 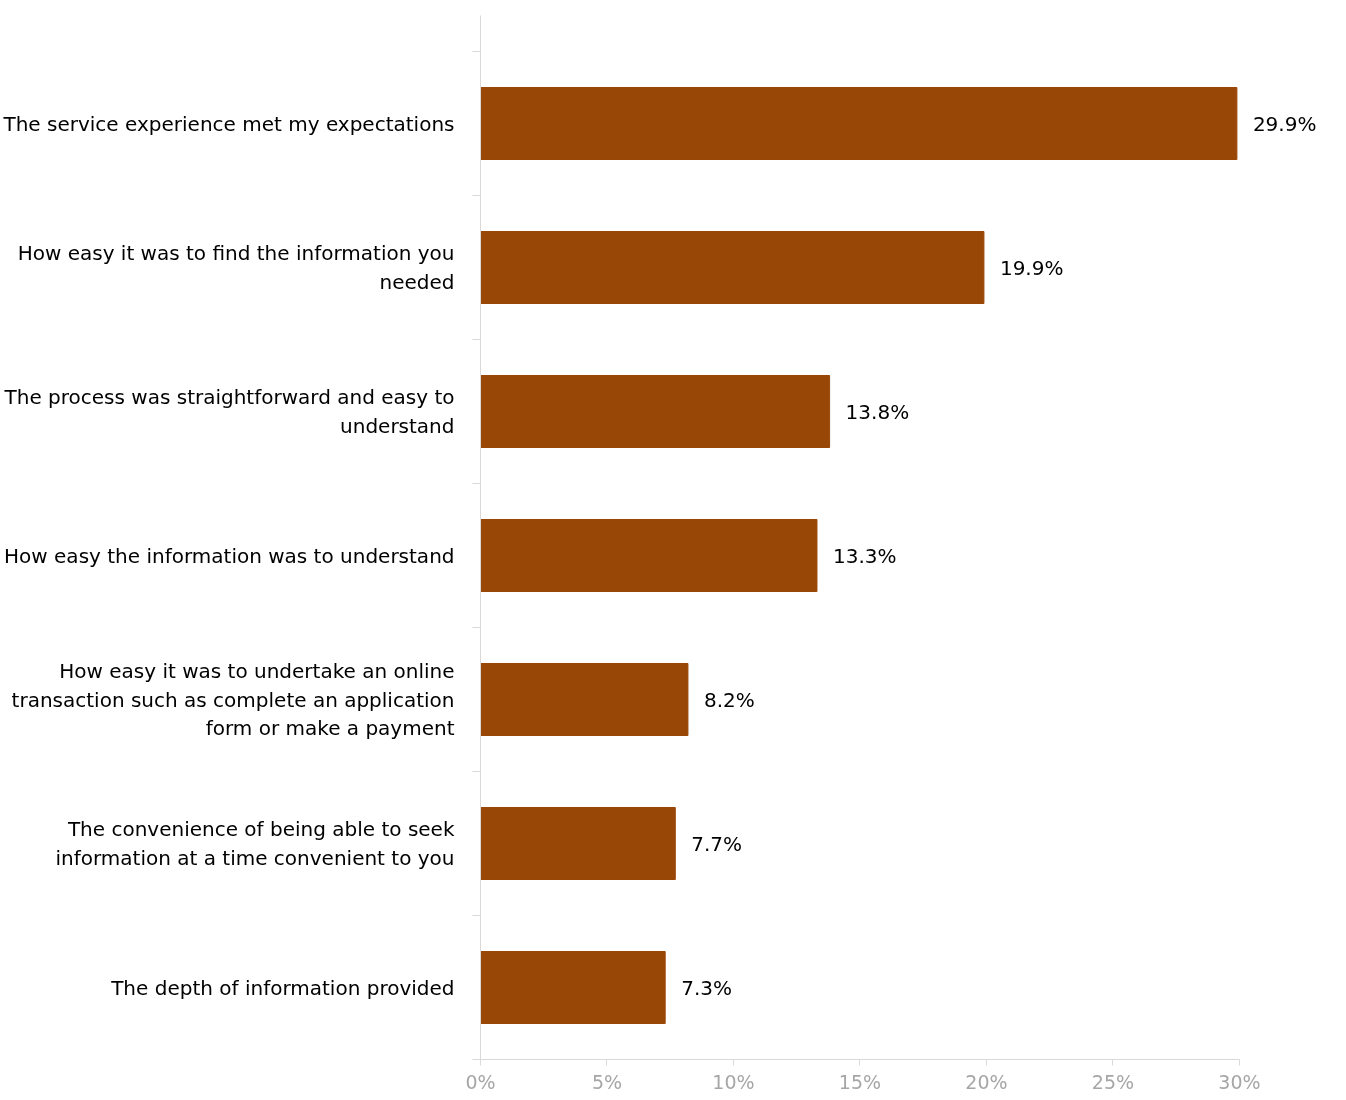 I want to click on data-label: 19.9%, so click(x=1031, y=267).